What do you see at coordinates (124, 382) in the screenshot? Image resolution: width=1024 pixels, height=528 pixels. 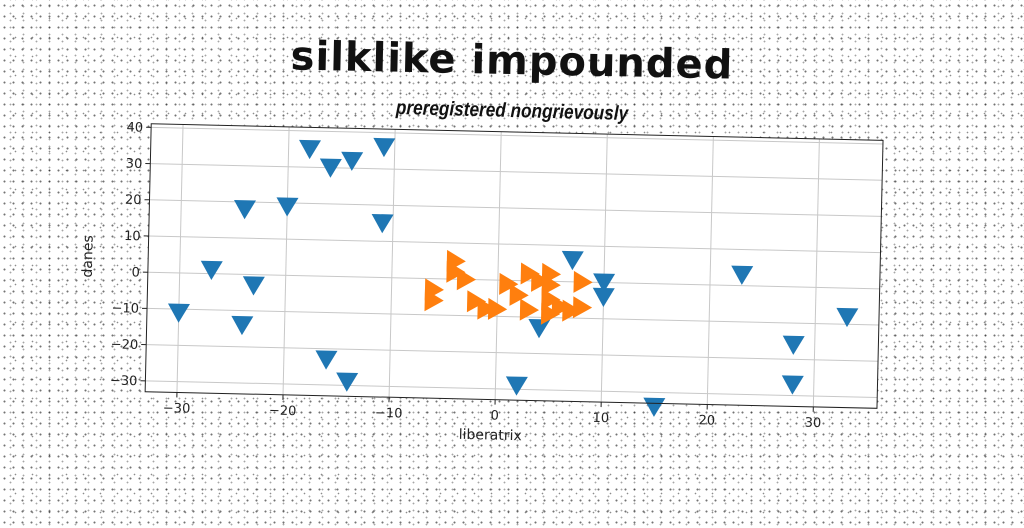 I see `y-tick-label: −30` at bounding box center [124, 382].